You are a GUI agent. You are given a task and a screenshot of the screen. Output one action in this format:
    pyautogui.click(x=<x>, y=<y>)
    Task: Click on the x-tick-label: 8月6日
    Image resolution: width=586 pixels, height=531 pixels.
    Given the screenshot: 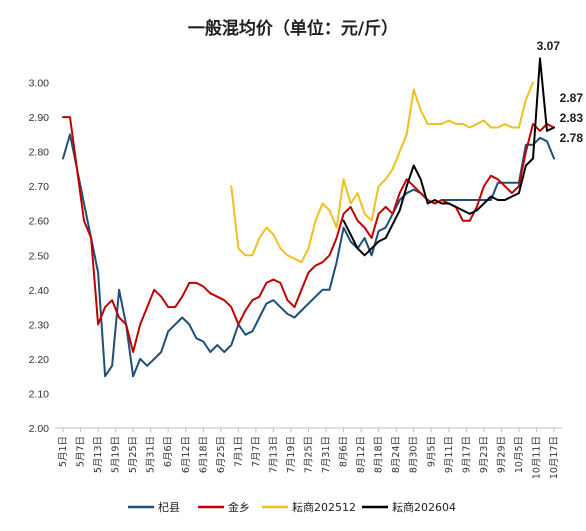 What is the action you would take?
    pyautogui.click(x=344, y=451)
    